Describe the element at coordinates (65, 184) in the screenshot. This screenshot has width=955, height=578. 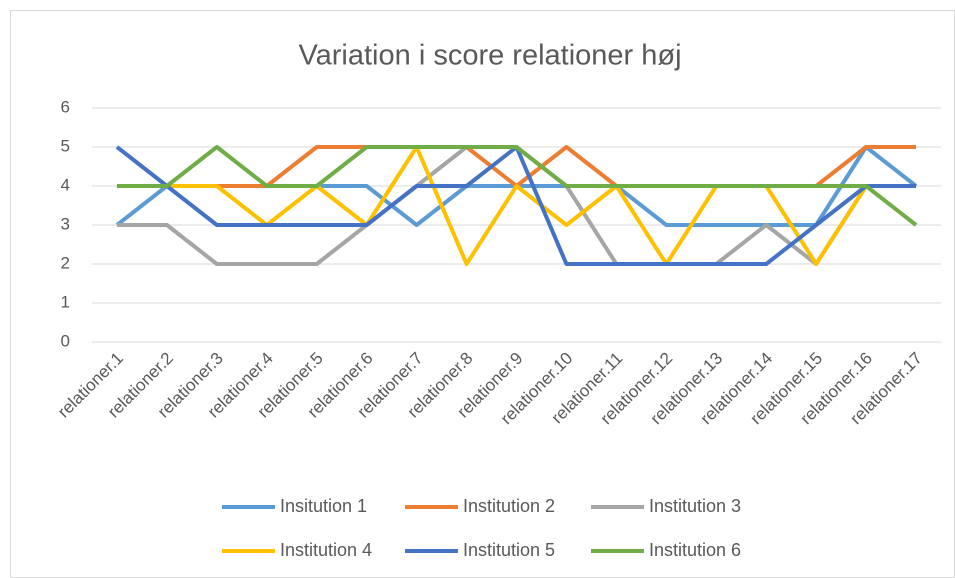
I see `y-tick-label: 4` at that location.